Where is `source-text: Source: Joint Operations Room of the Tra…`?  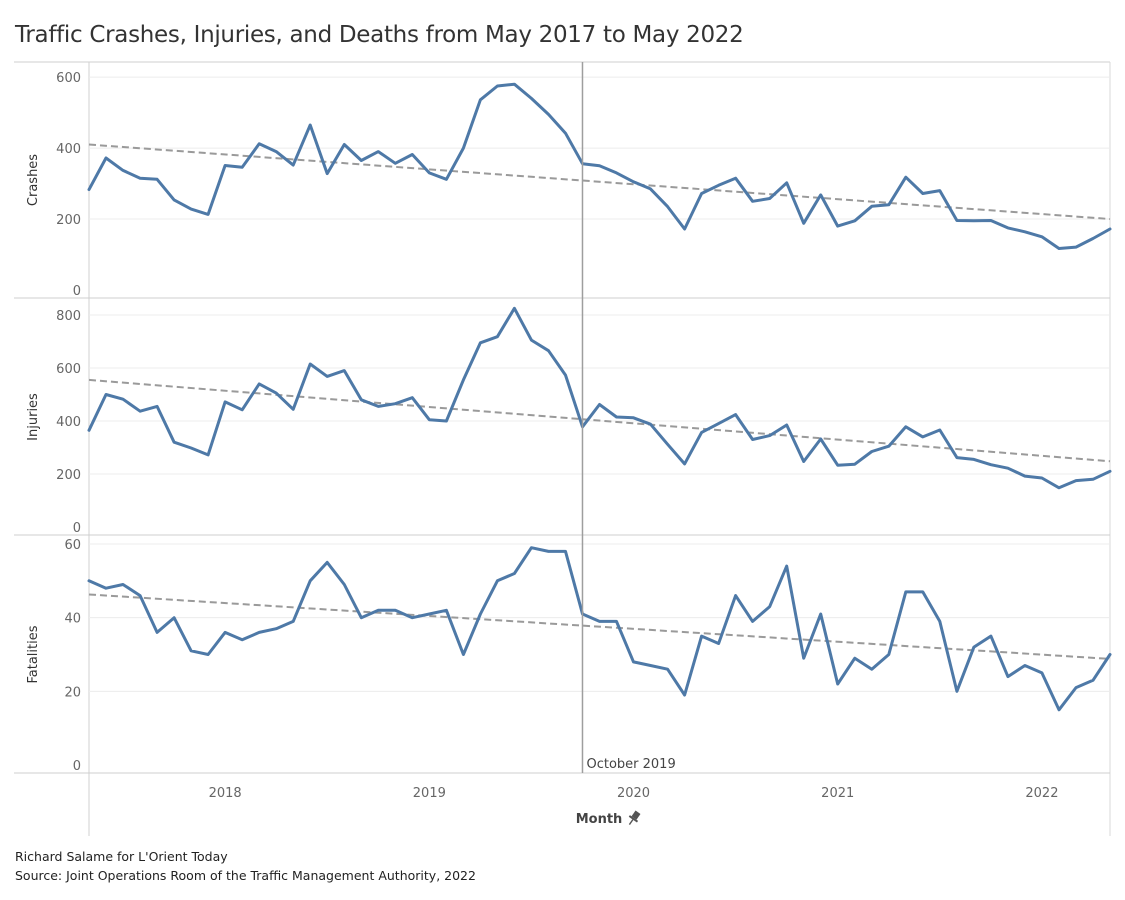
source-text: Source: Joint Operations Room of the Tra… is located at coordinates (245, 875).